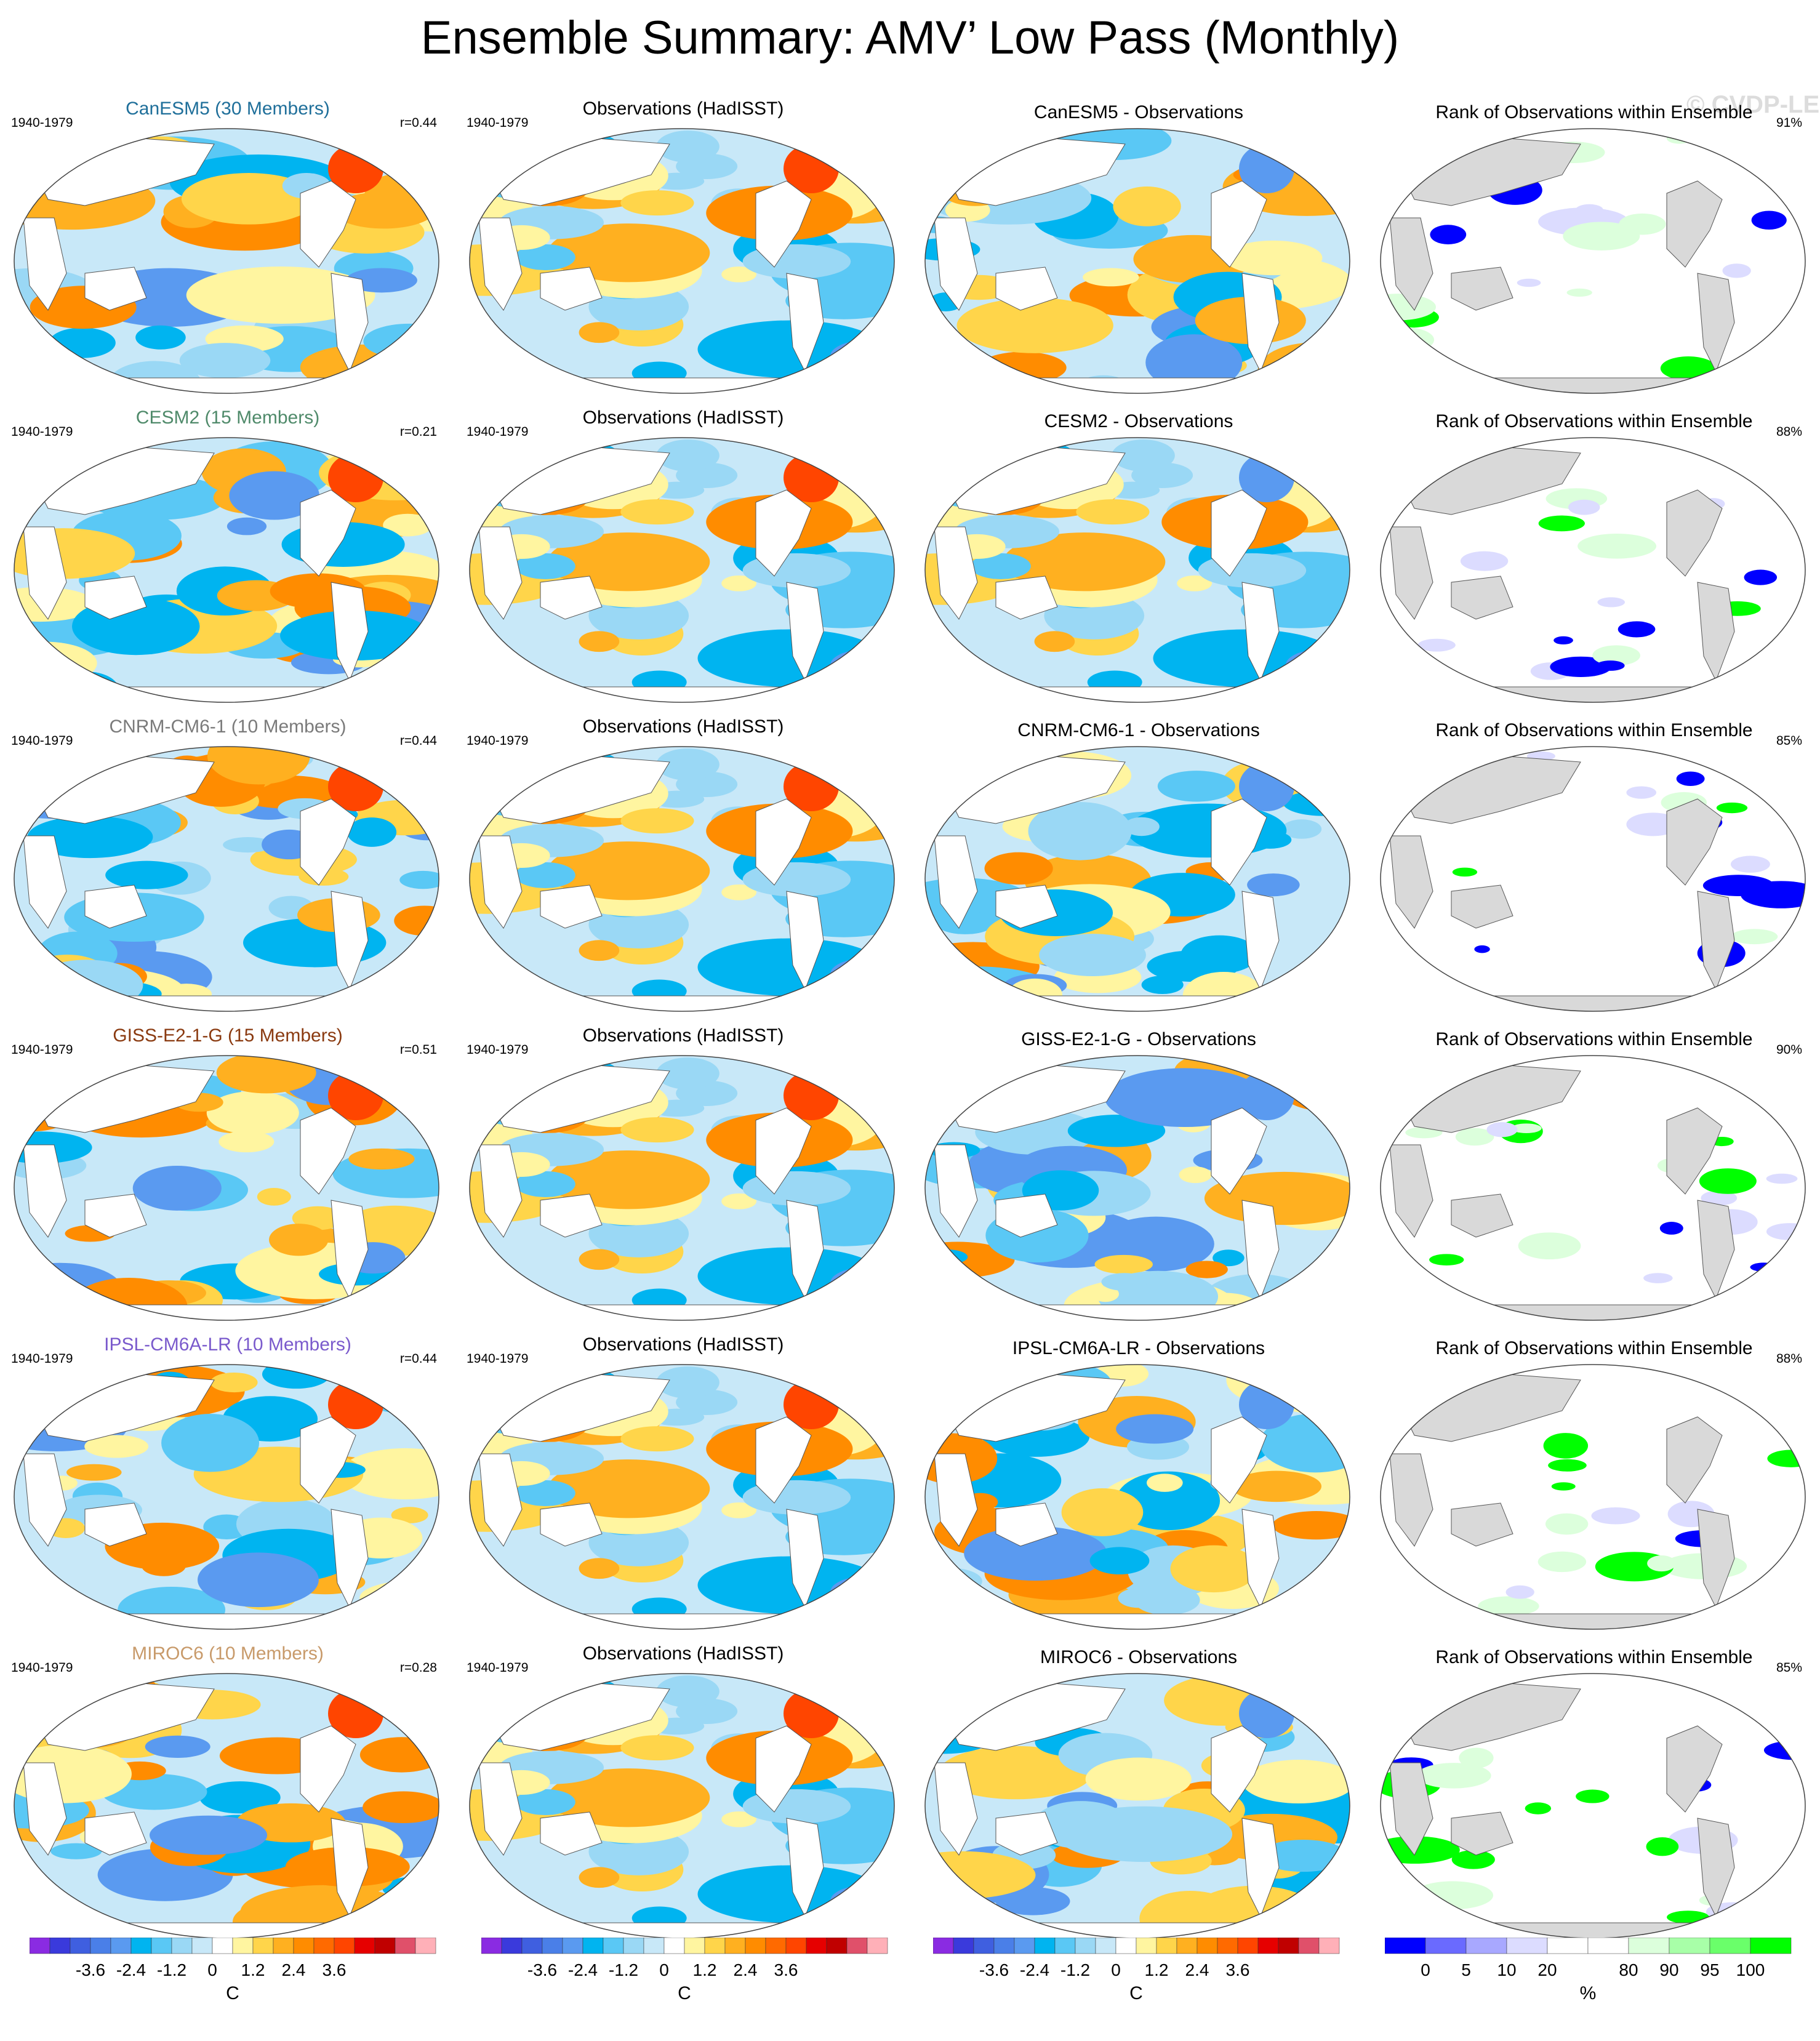 This screenshot has width=1820, height=2041. Describe the element at coordinates (664, 1970) in the screenshot. I see `colorbar-tick-label: 0` at that location.